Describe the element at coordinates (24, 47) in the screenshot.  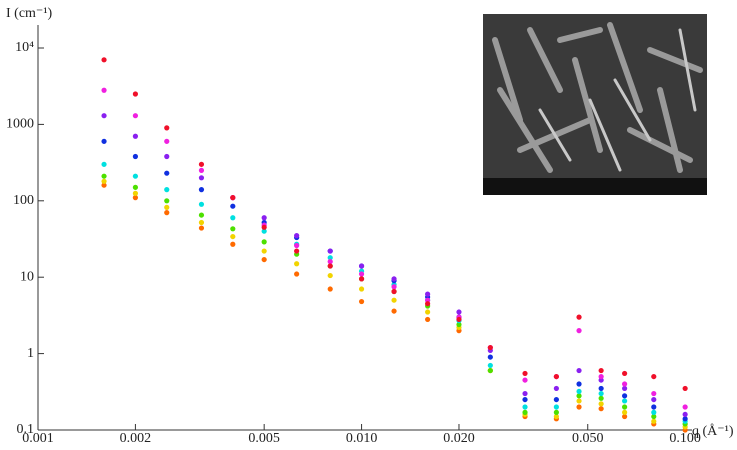
I see `y-tick-label: 10⁴` at that location.